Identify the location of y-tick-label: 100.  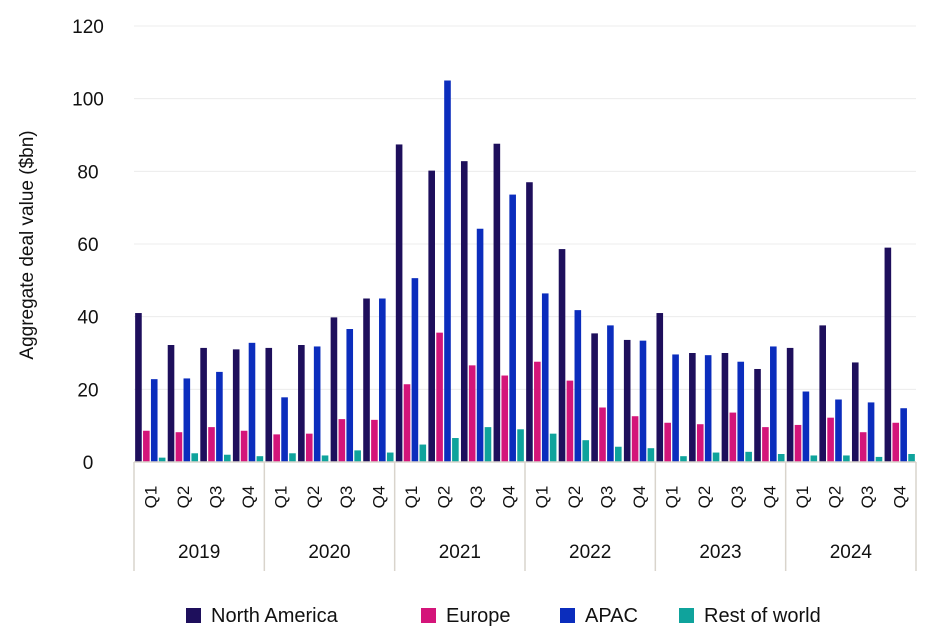
(88, 100).